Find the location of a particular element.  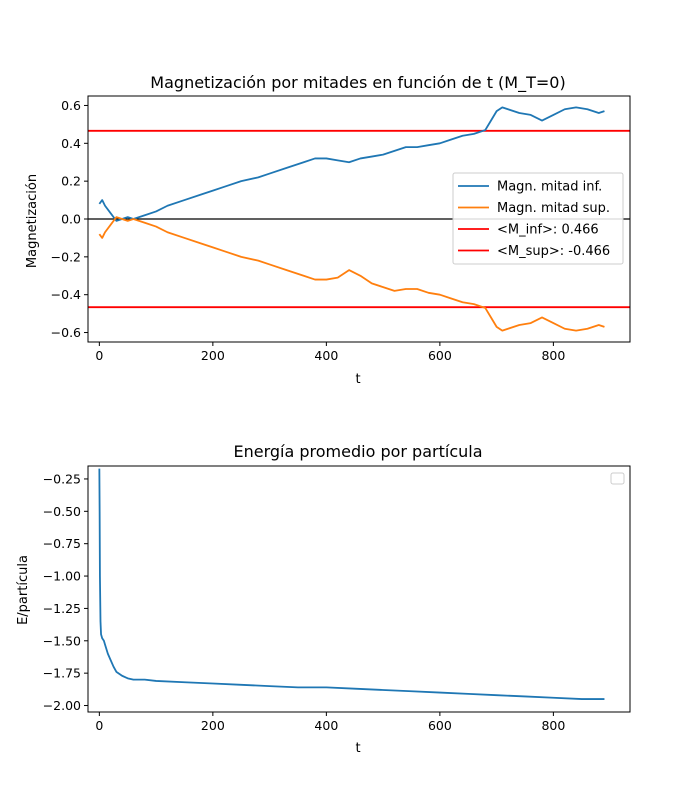

y-tick-label: −1.75 is located at coordinates (62, 673).